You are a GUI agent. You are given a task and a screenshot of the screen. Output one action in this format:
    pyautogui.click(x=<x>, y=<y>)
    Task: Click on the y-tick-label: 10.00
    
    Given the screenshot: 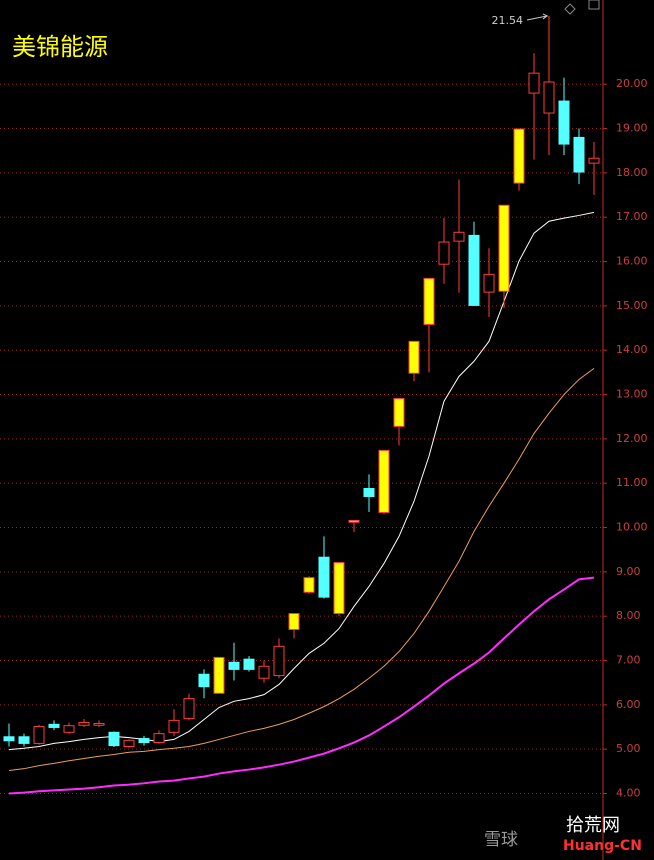 What is the action you would take?
    pyautogui.click(x=632, y=527)
    